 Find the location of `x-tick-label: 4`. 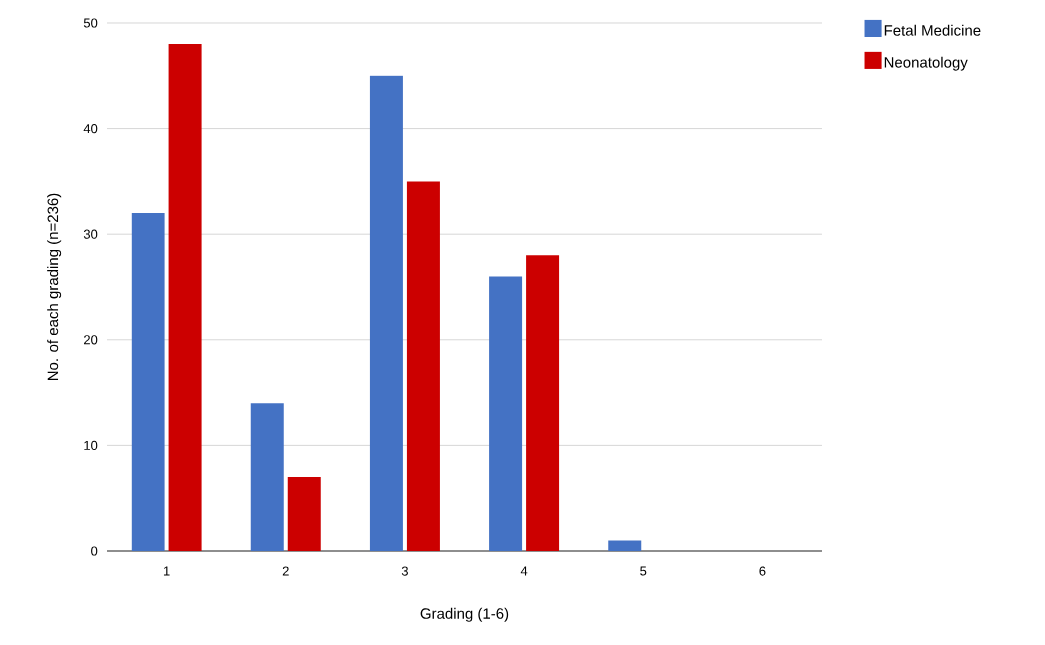

x-tick-label: 4 is located at coordinates (524, 571).